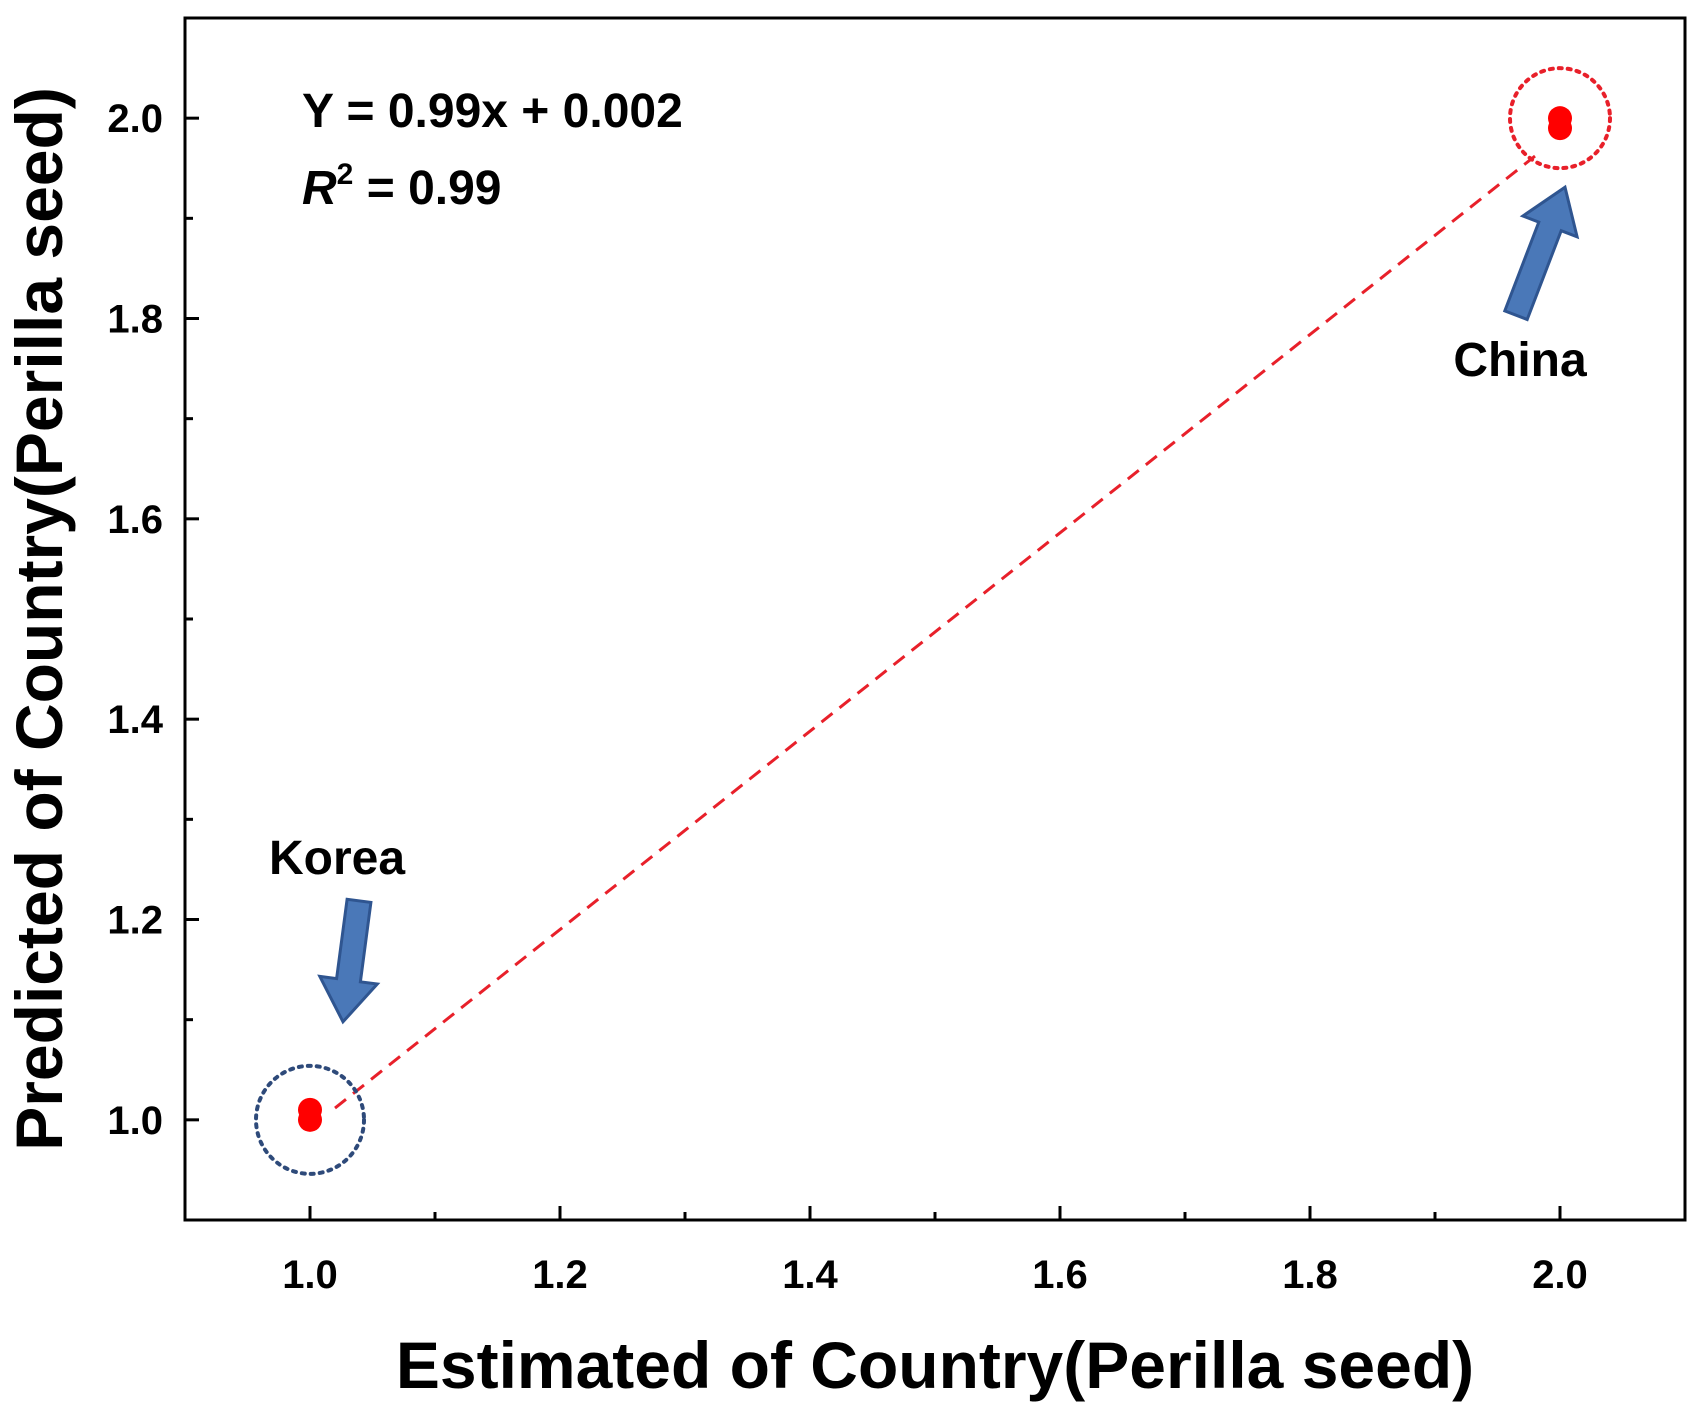  I want to click on x-tick-label: 1.2, so click(560, 1275).